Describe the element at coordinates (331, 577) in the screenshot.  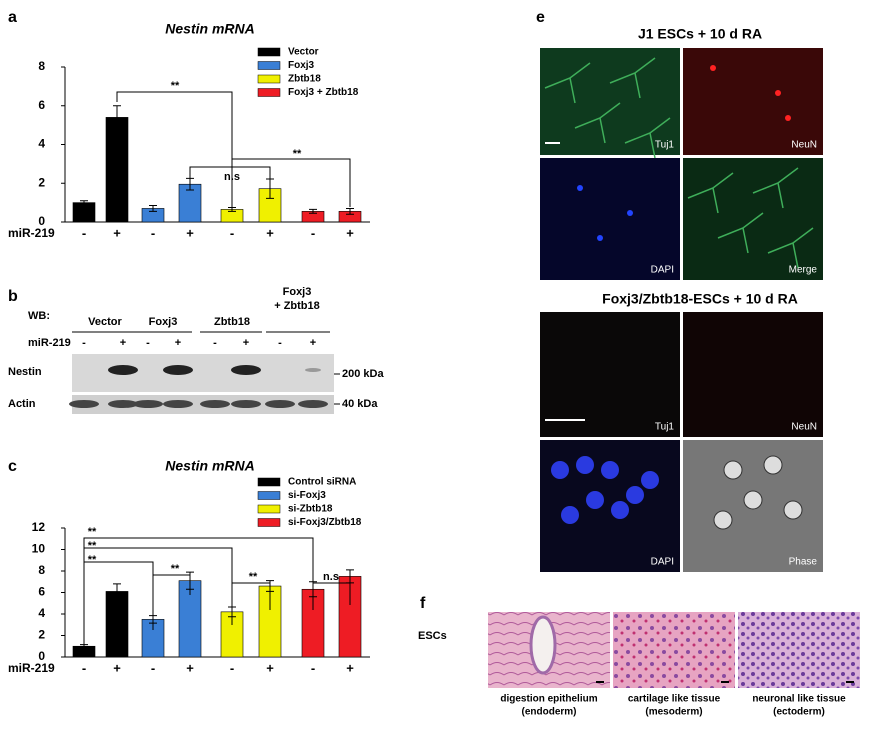
I see `significance-label: n.s` at that location.